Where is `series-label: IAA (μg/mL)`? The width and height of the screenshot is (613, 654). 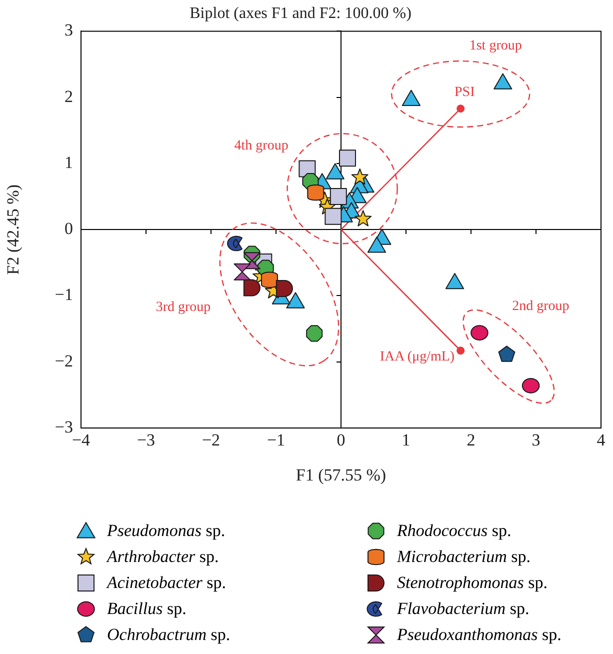 series-label: IAA (μg/mL) is located at coordinates (417, 356).